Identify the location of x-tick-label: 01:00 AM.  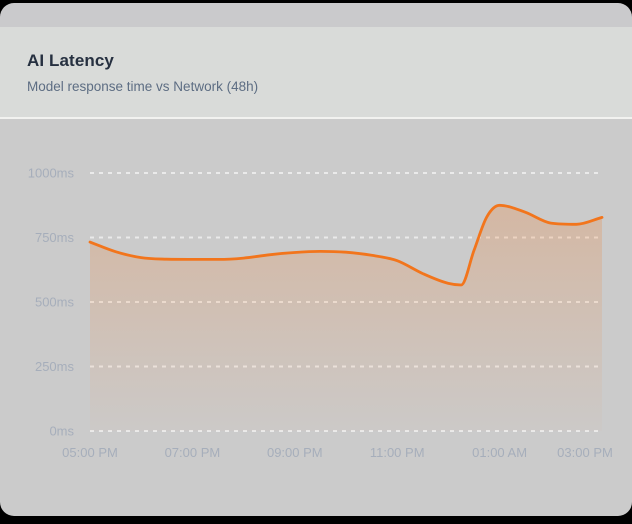
(499, 452).